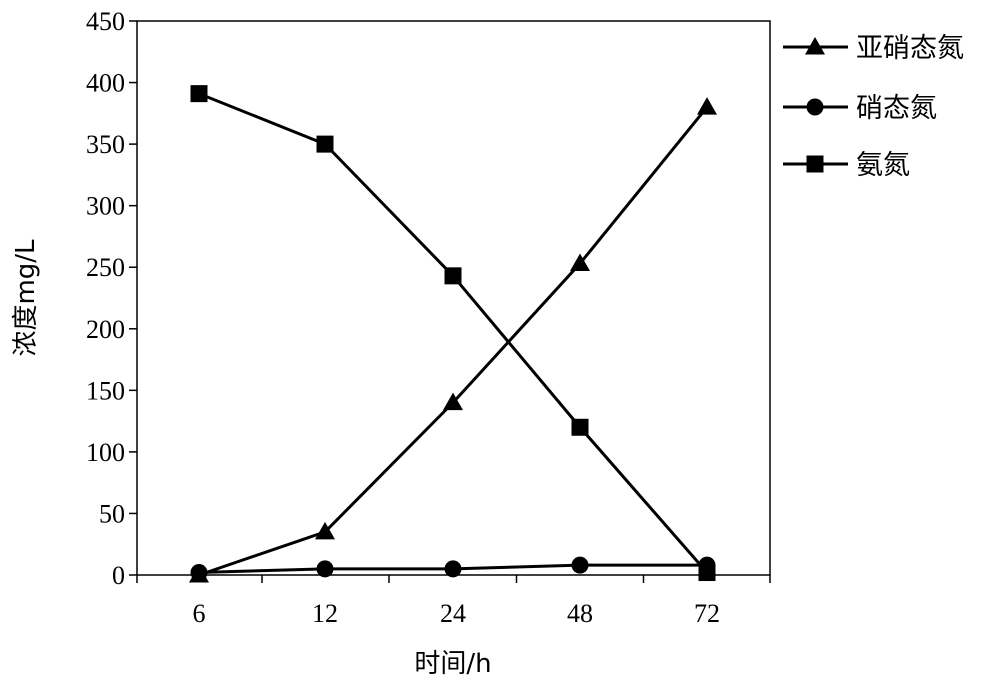  Describe the element at coordinates (846, 165) in the screenshot. I see `legend-item: 氨氮` at that location.